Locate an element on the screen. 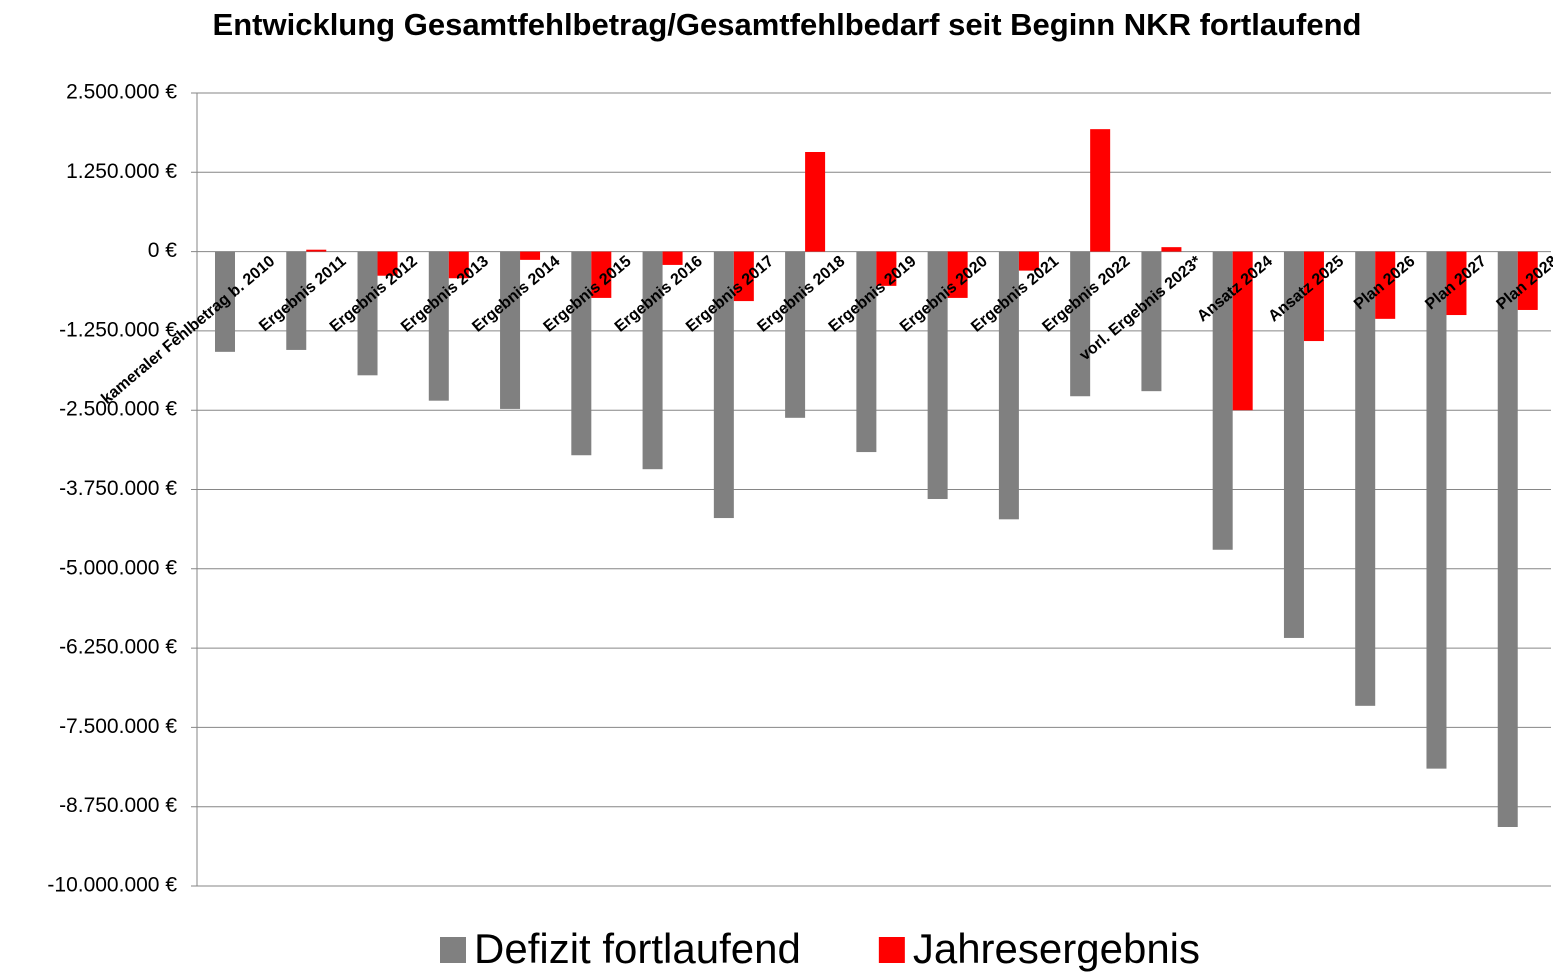 This screenshot has height=975, width=1553. y-tick-label: -1.250.000 € is located at coordinates (118, 329).